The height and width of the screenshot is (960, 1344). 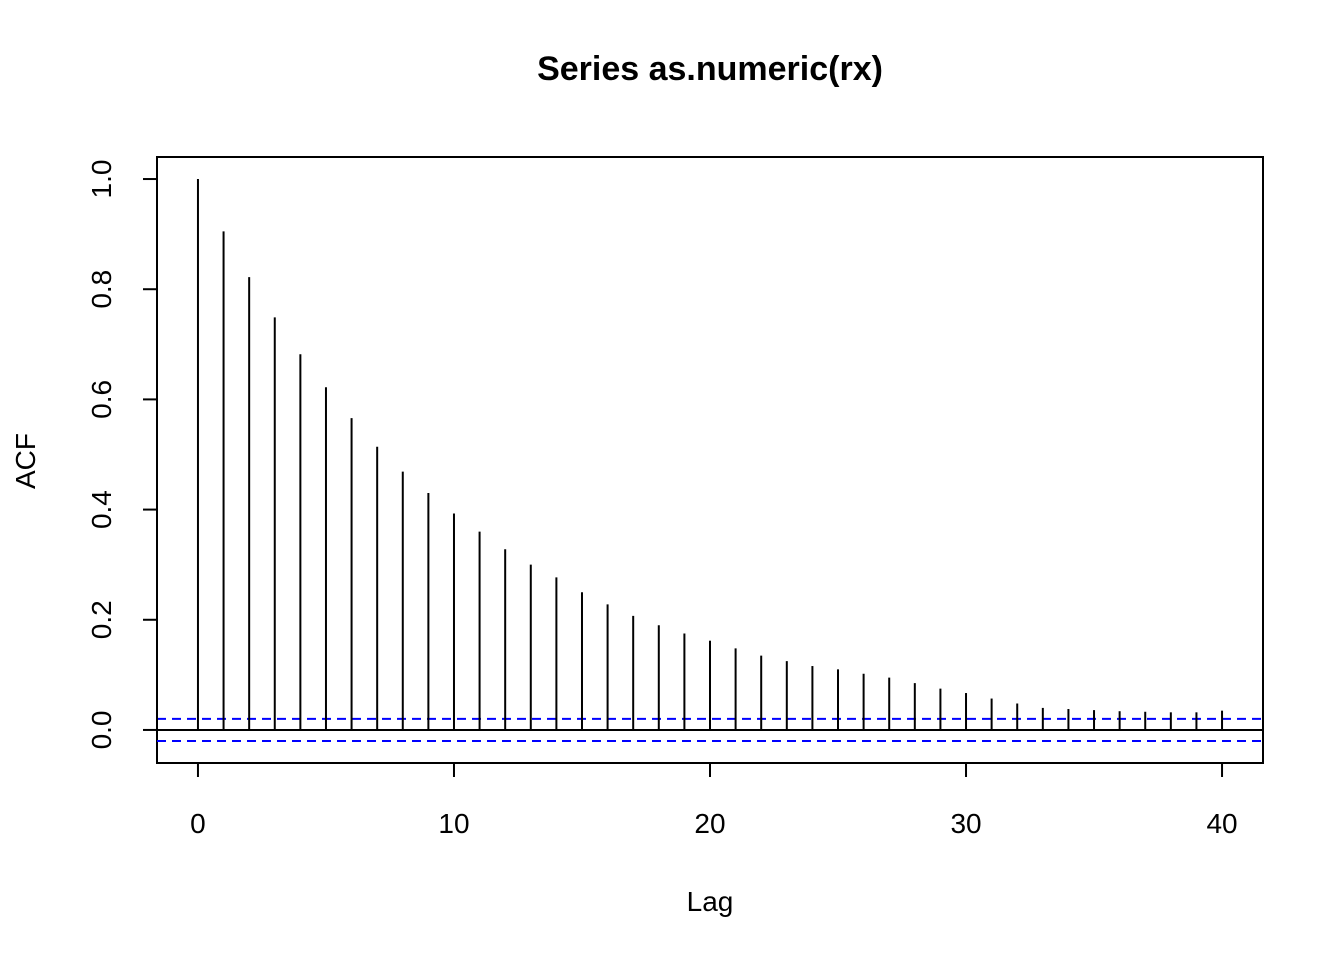 I want to click on x-tick-label: 30, so click(x=965, y=823).